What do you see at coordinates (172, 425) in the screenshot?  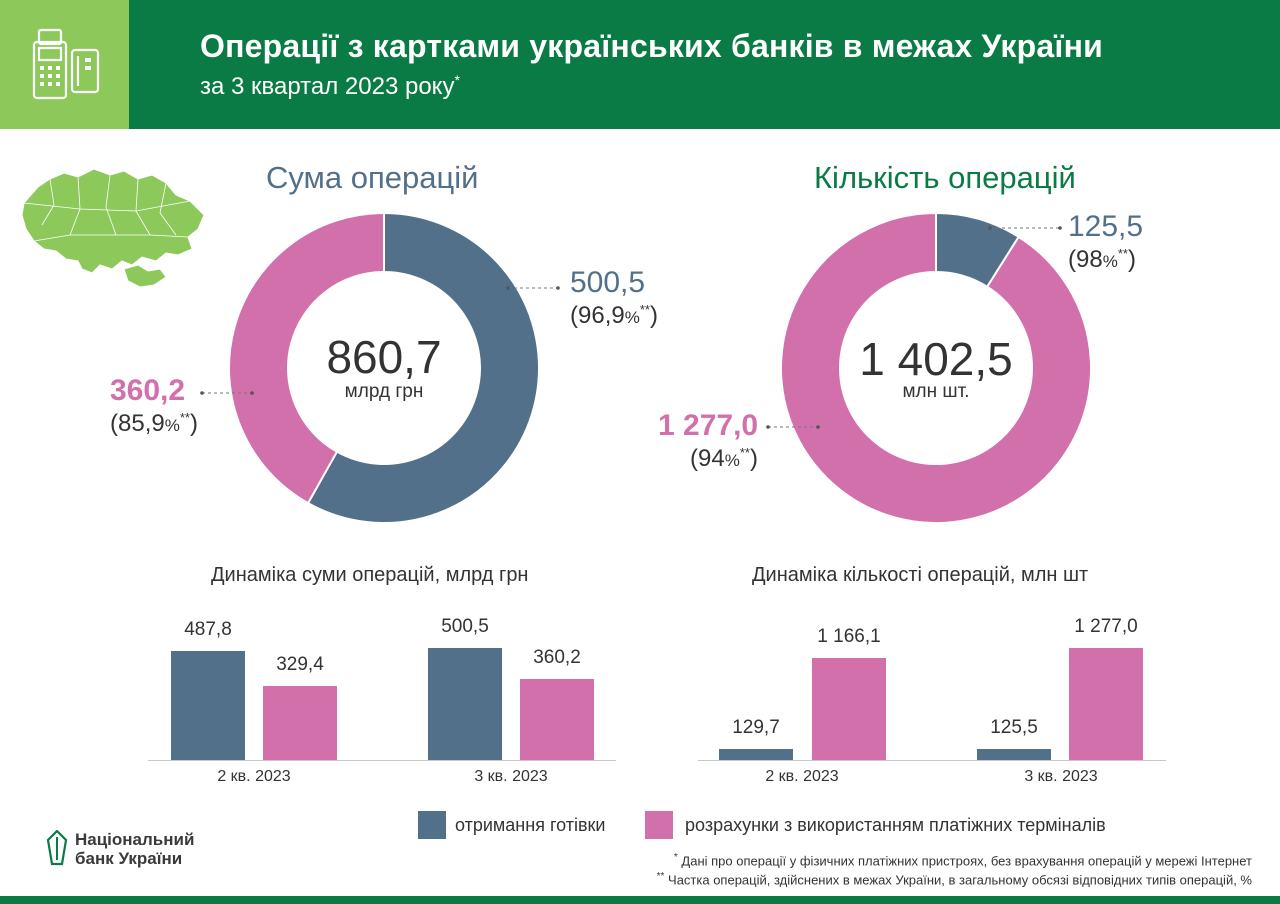 I see `sum-terminals-share-sign: %` at bounding box center [172, 425].